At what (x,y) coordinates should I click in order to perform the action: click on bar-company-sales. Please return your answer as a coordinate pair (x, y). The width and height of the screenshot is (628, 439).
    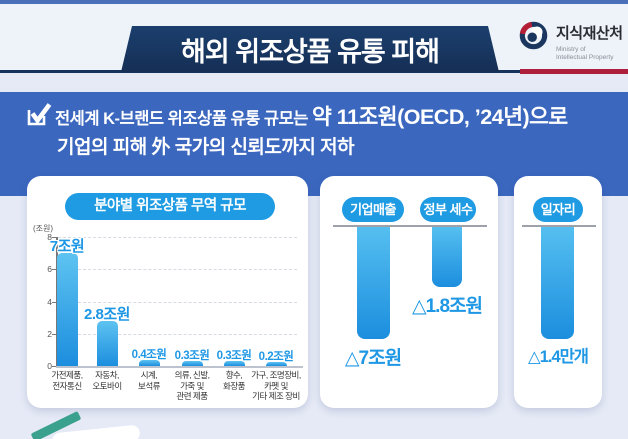
    Looking at the image, I should click on (373, 283).